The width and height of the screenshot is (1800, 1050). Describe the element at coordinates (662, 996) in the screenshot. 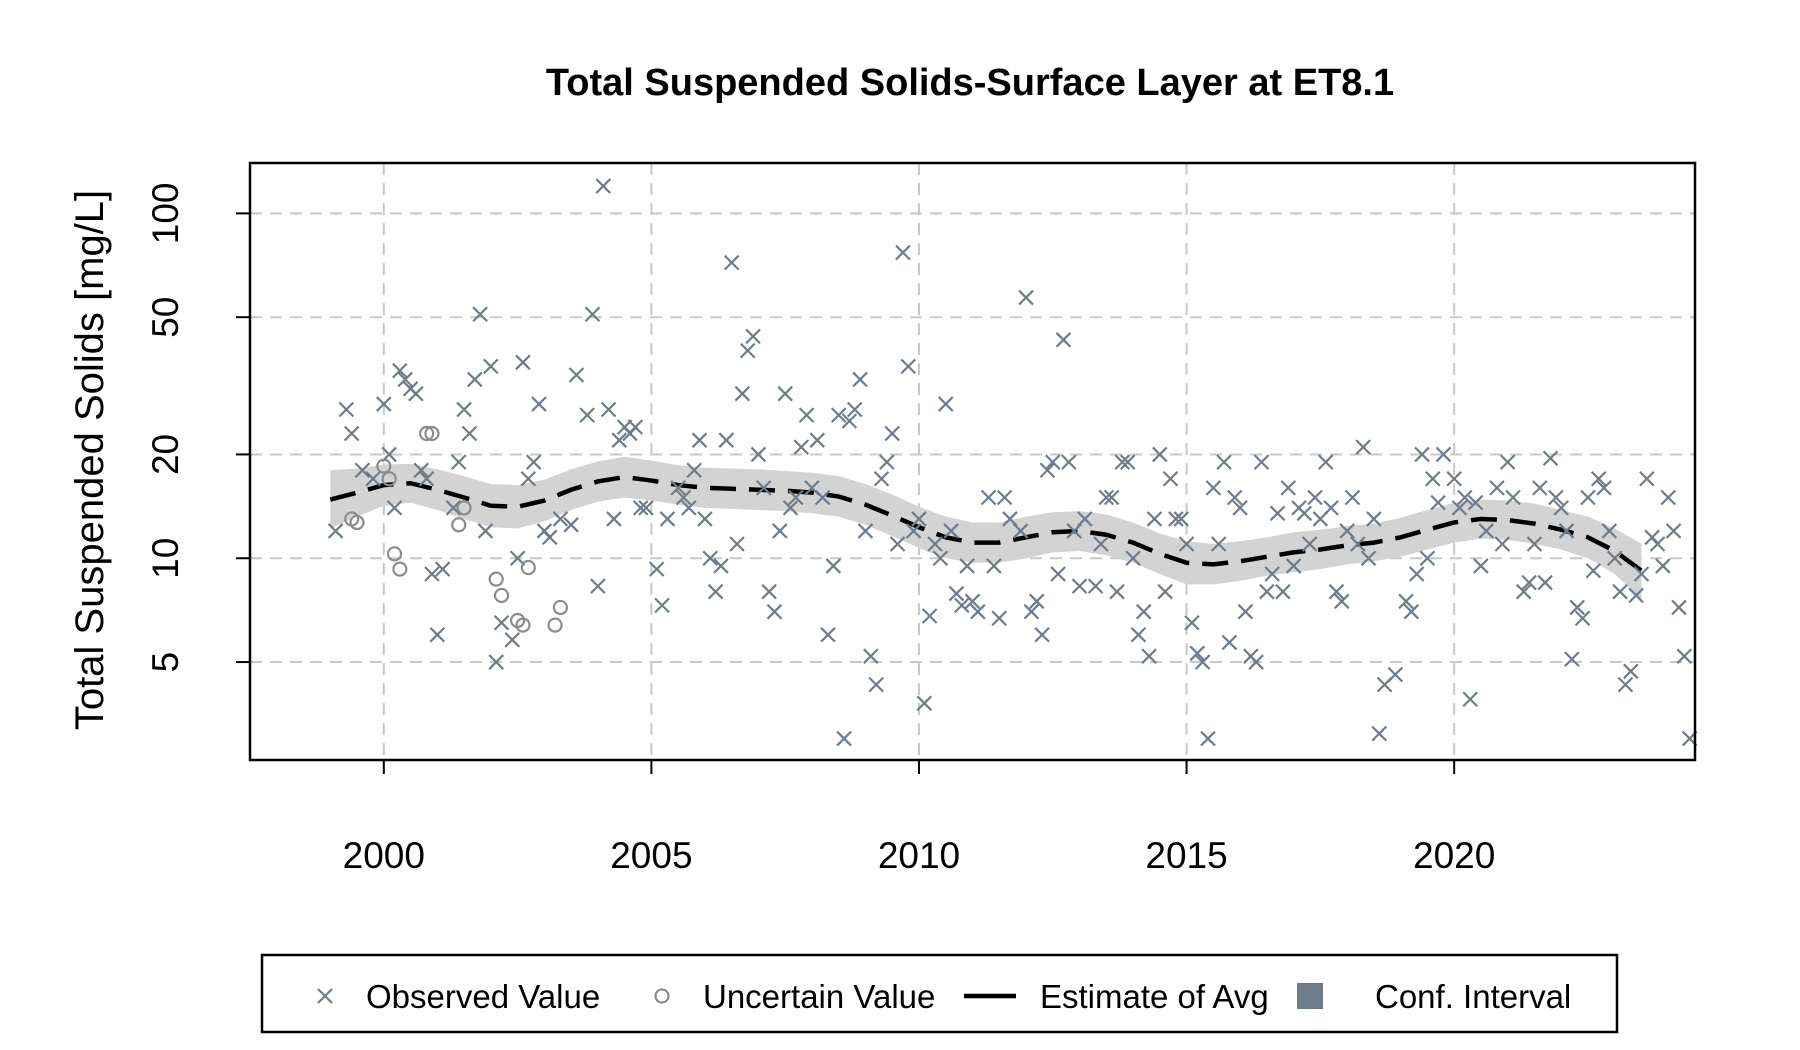

I see `legend-symbol-uncertain-value` at that location.